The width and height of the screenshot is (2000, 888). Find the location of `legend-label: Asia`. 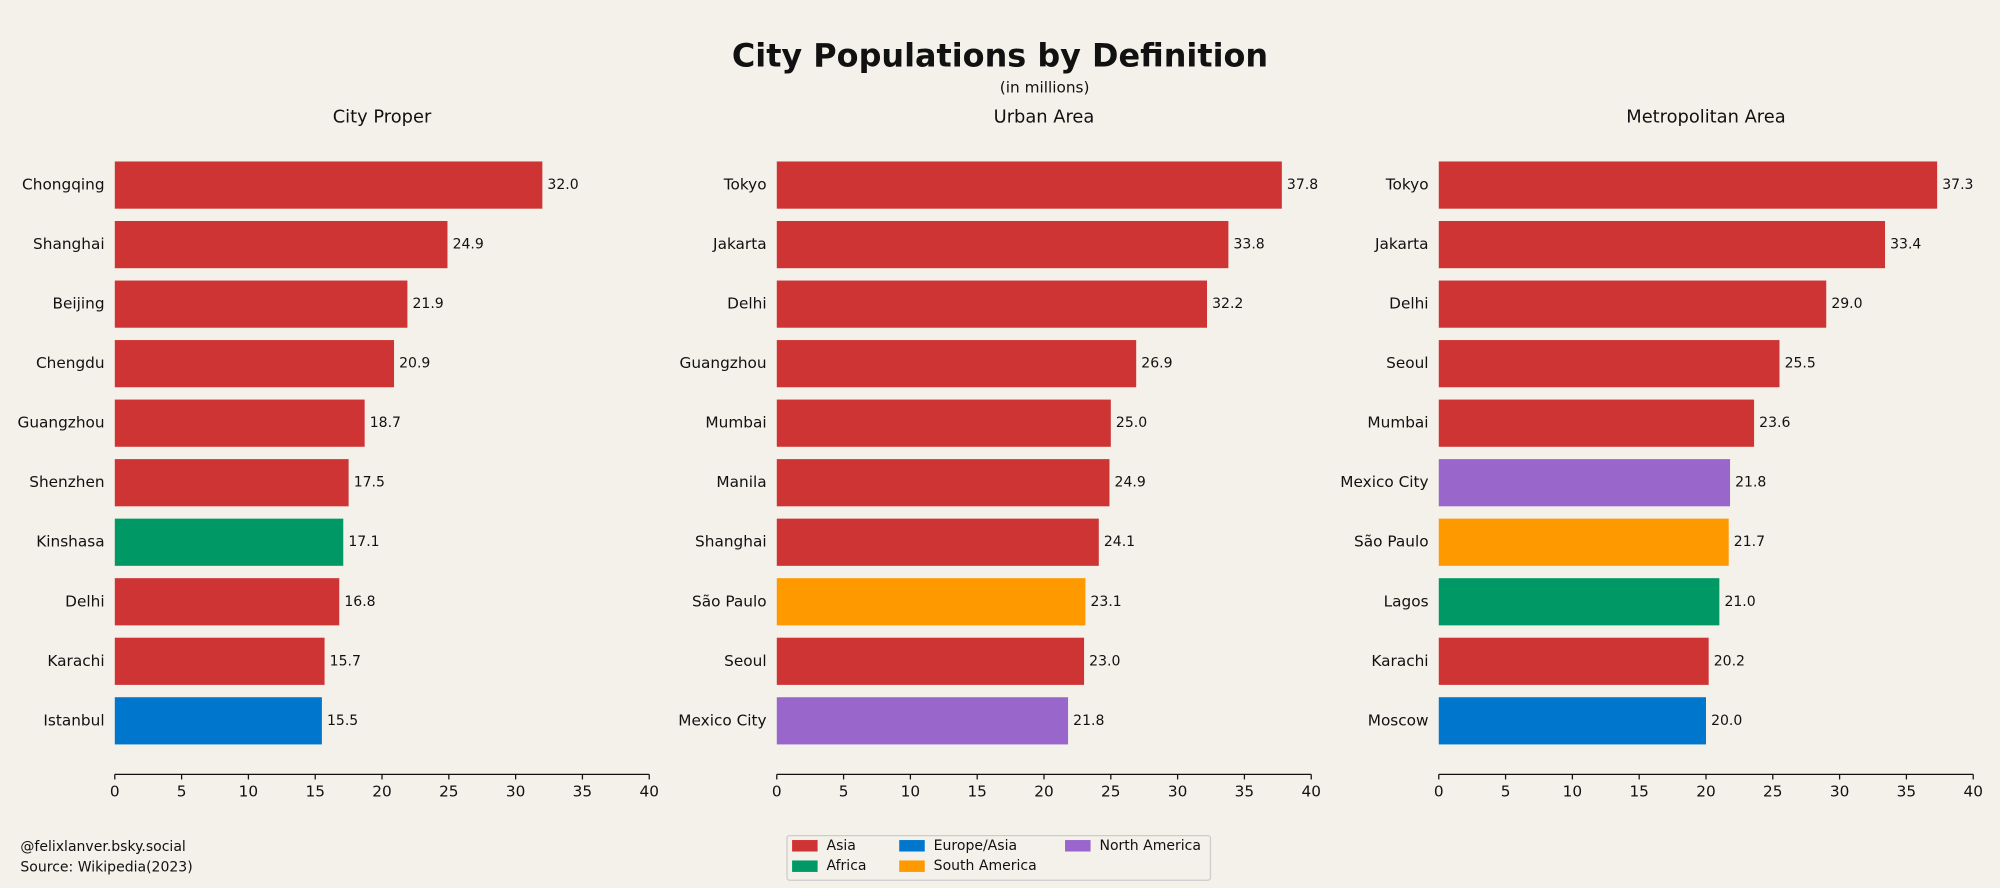

legend-label: Asia is located at coordinates (841, 846).